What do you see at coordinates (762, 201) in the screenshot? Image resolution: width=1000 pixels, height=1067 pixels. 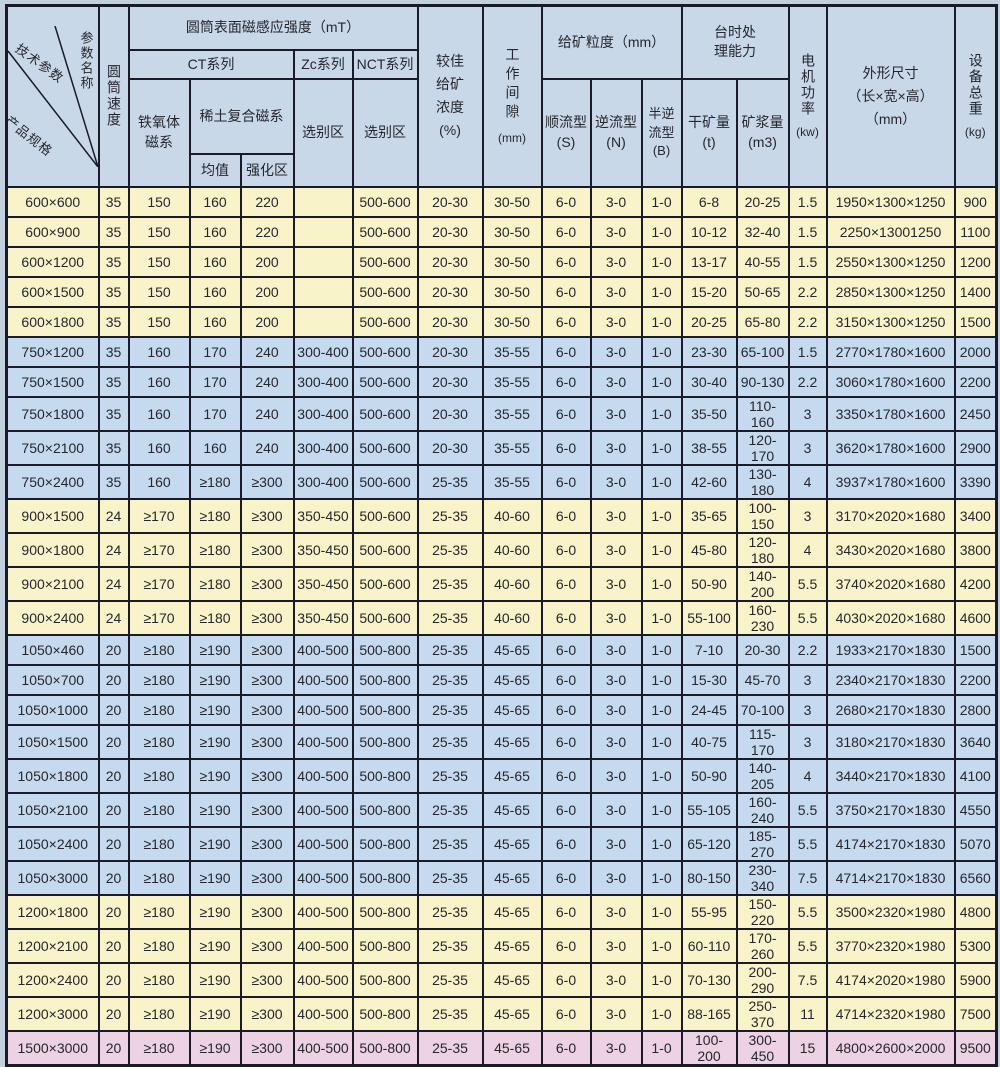 I see `cell-slurry: 20-25` at bounding box center [762, 201].